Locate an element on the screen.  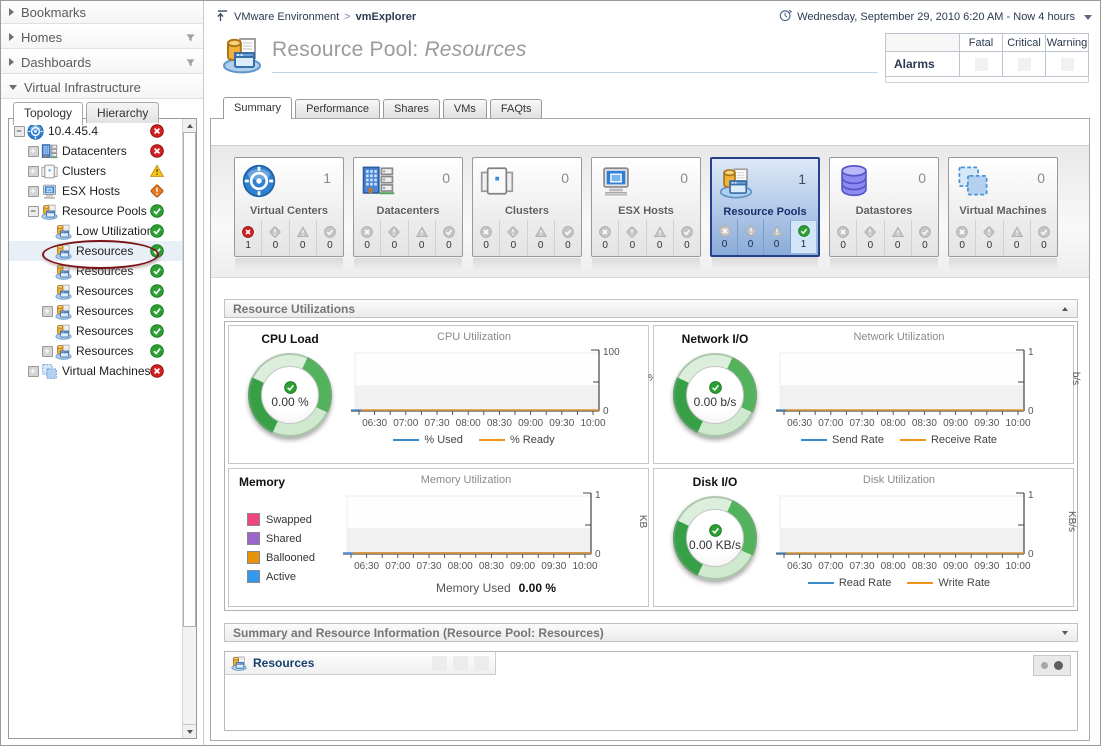
sidebar-section-dashboards: Dashboards is located at coordinates (102, 62).